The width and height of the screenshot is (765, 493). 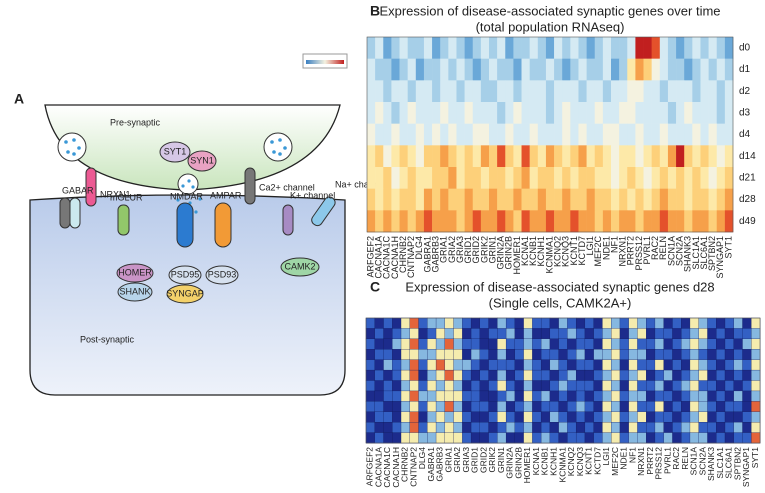 I want to click on column-label: SHANK3, so click(x=711, y=464).